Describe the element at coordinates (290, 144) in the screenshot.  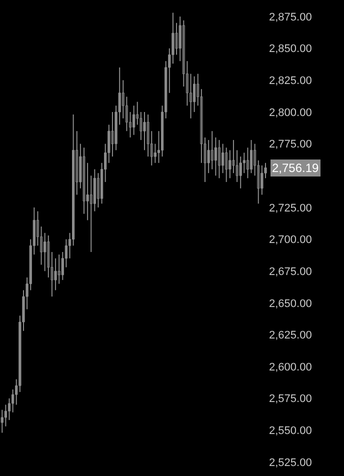
I see `y-tick-label: 2,775.00` at that location.